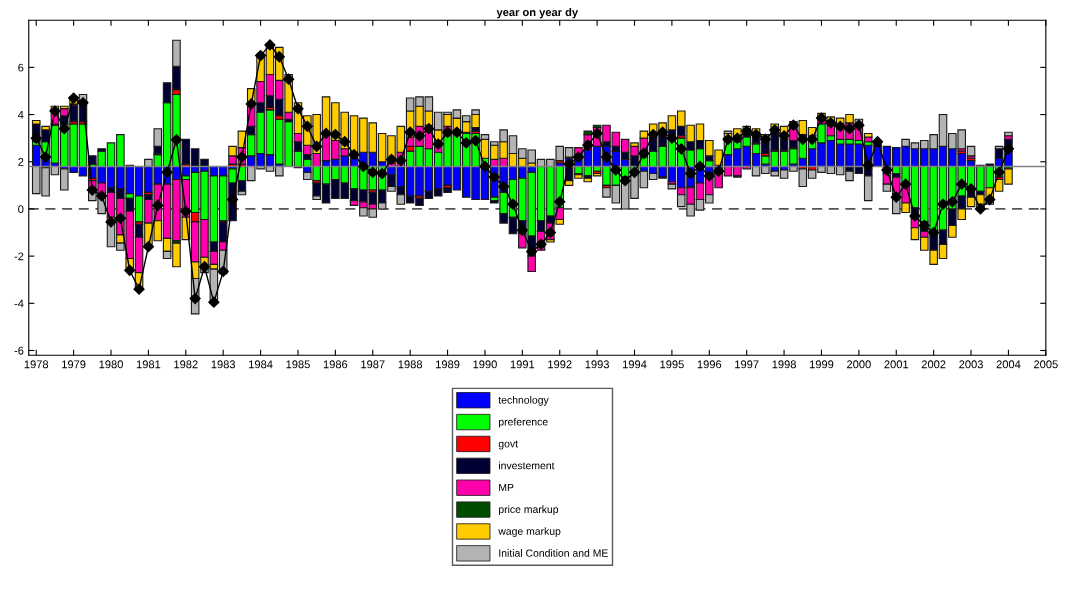 The width and height of the screenshot is (1065, 594). I want to click on legend-label: Initial Condition and ME, so click(553, 553).